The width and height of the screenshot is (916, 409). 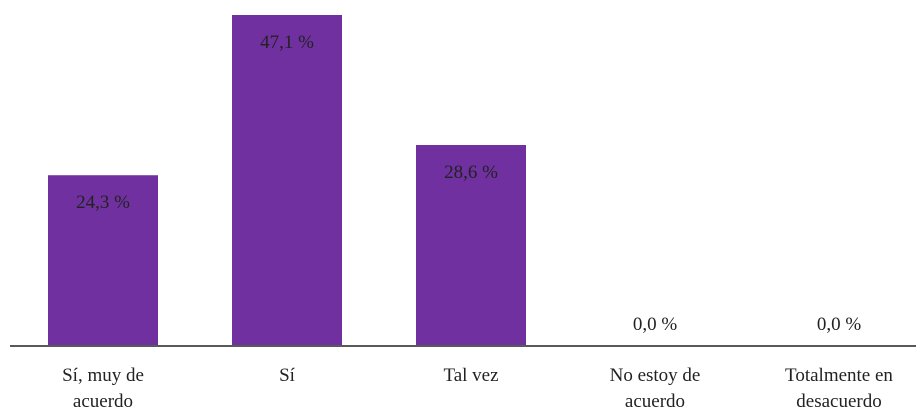 What do you see at coordinates (470, 375) in the screenshot?
I see `category-label-2-line-0: Tal vez` at bounding box center [470, 375].